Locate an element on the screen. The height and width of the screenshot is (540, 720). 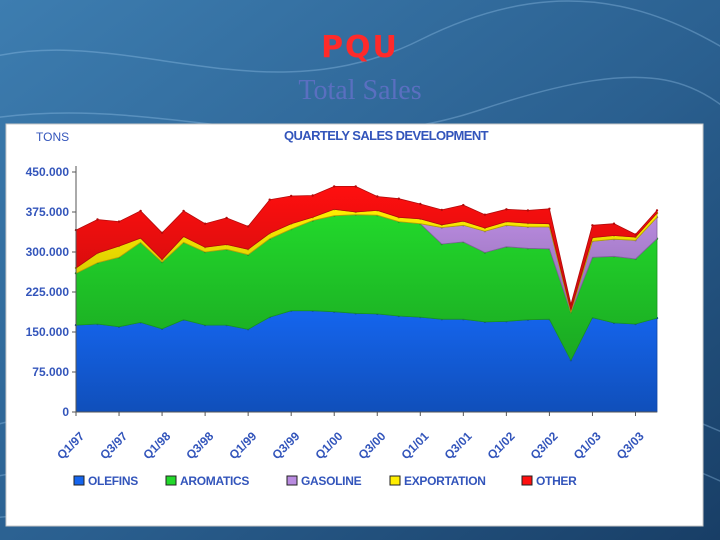
legend-label: OTHER is located at coordinates (556, 481).